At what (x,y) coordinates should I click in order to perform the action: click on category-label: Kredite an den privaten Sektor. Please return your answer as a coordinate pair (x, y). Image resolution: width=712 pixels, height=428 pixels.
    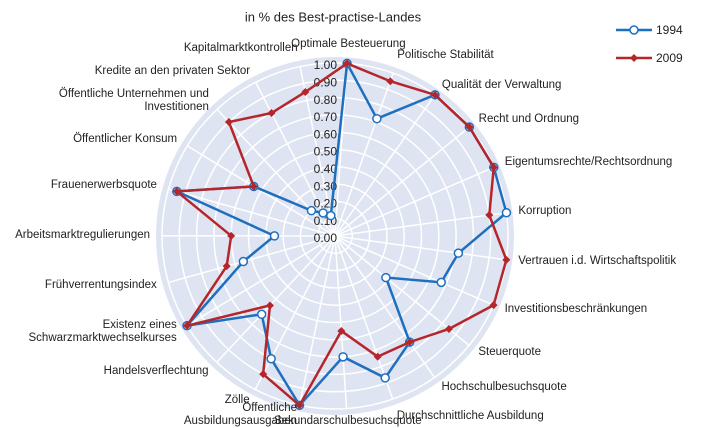
    Looking at the image, I should click on (172, 71).